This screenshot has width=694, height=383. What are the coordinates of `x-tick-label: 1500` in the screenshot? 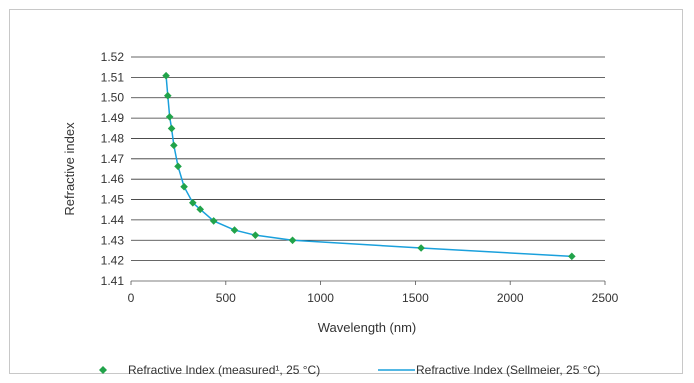 It's located at (415, 298).